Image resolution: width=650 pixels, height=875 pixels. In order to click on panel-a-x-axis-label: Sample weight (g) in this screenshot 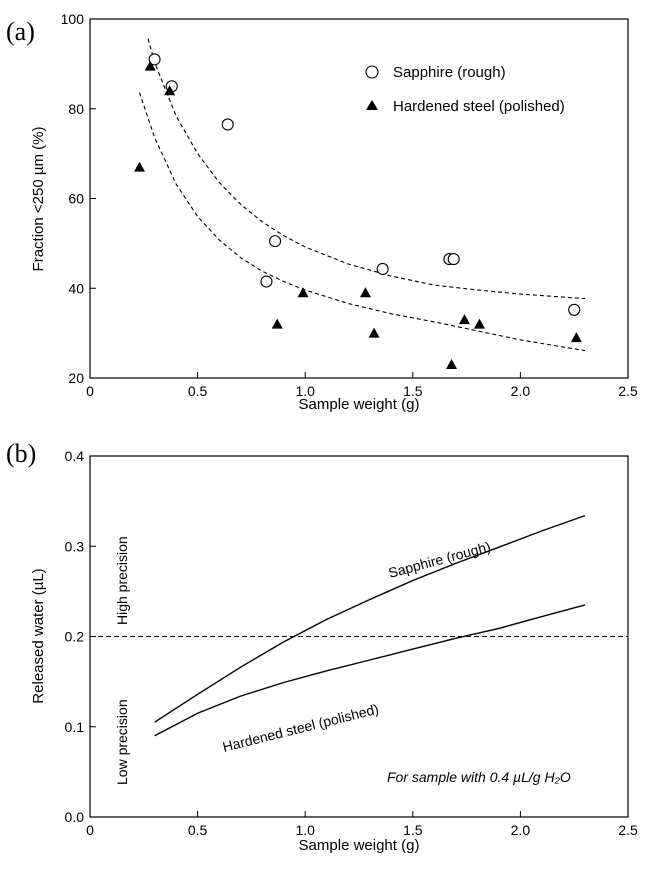, I will do `click(359, 404)`.